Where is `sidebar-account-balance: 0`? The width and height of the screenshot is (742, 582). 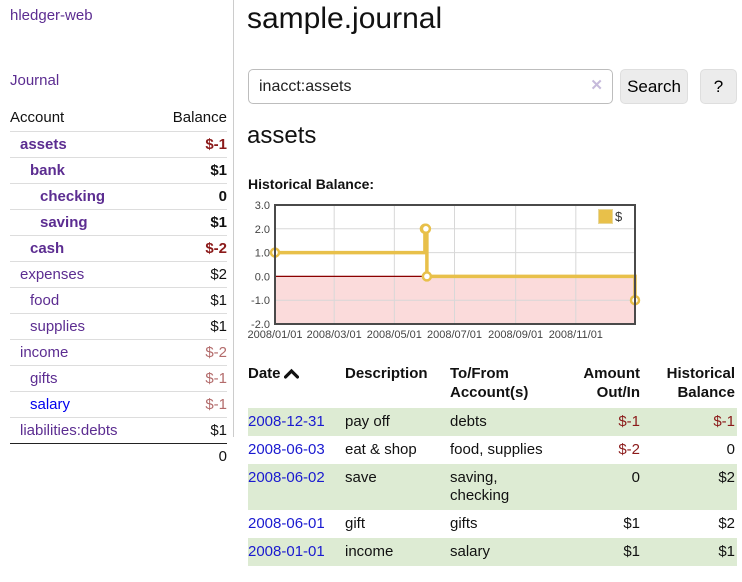 sidebar-account-balance: 0 is located at coordinates (222, 196).